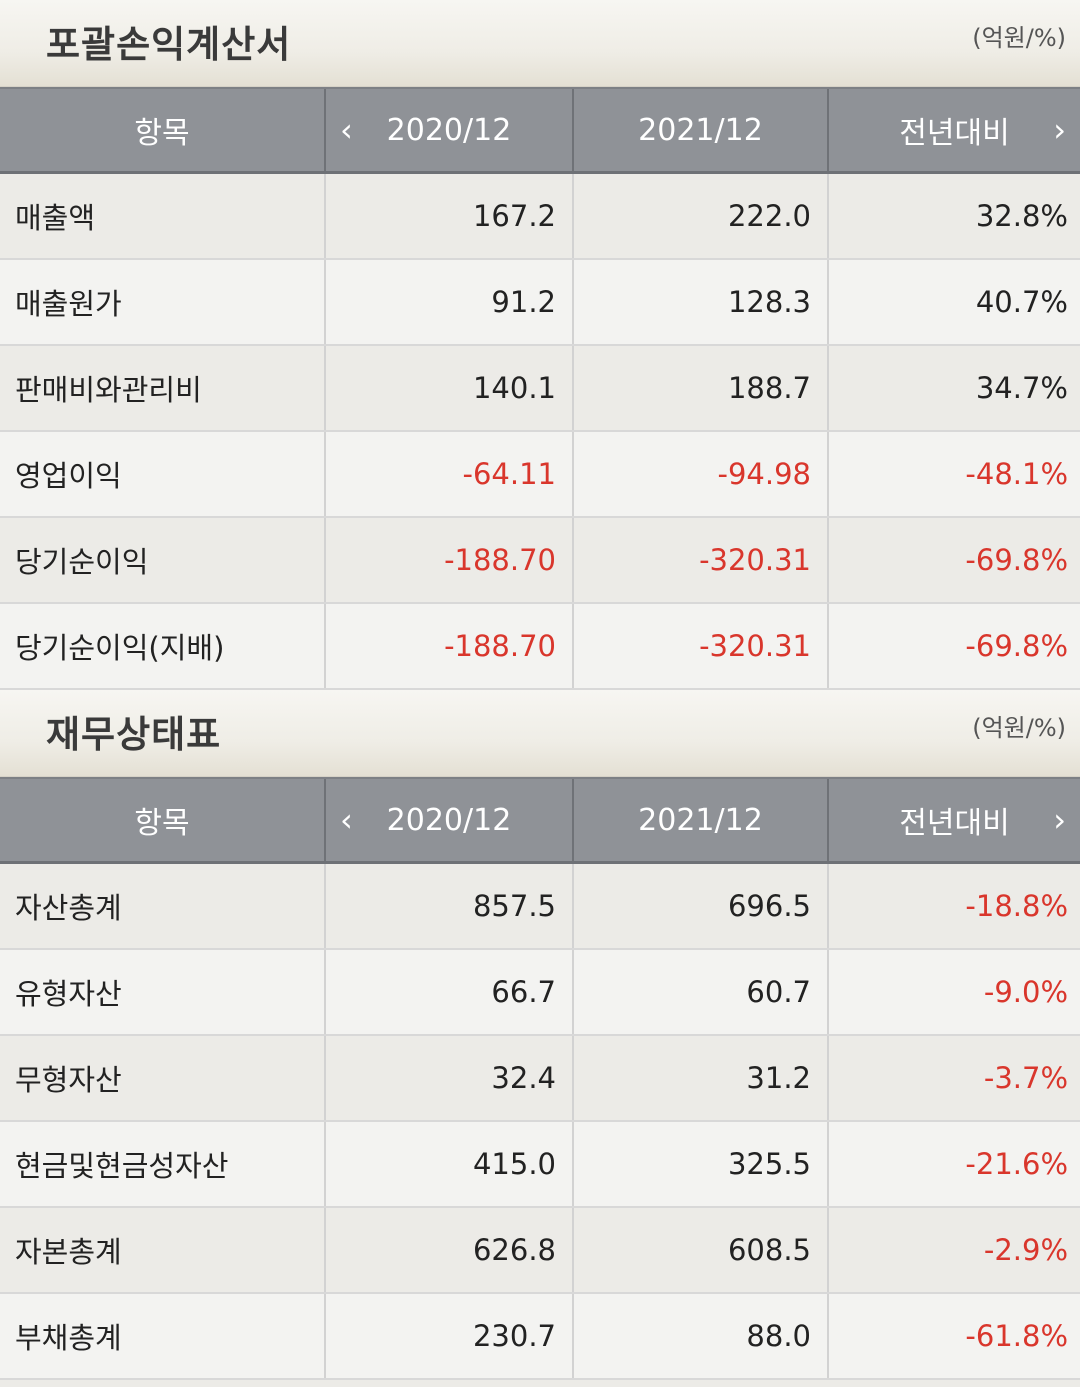  I want to click on value-yoy: 32.8%, so click(953, 216).